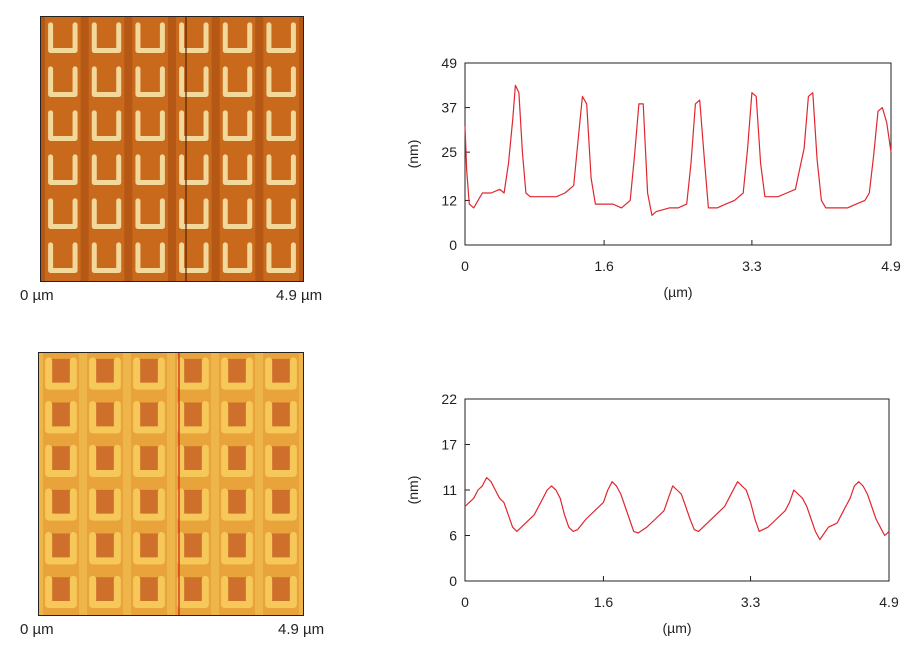  What do you see at coordinates (301, 629) in the screenshot?
I see `scale-label-end-bottom: 4.9 µm` at bounding box center [301, 629].